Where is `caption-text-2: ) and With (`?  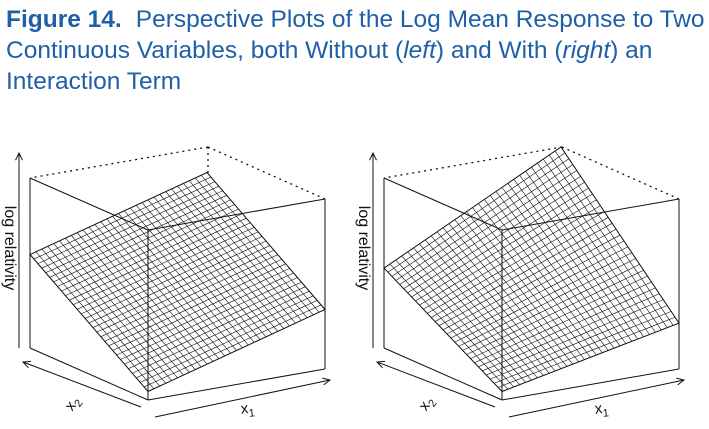 caption-text-2: ) and With ( is located at coordinates (499, 50).